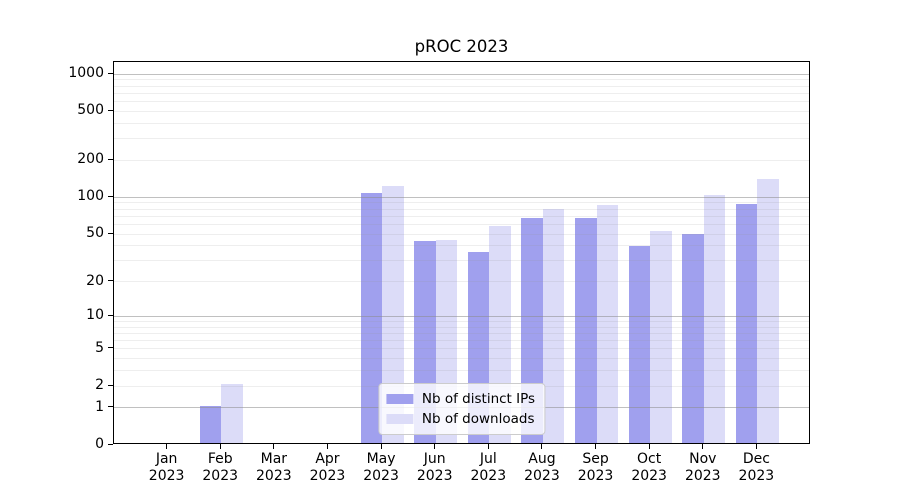 This screenshot has width=900, height=500. What do you see at coordinates (542, 467) in the screenshot?
I see `x-tick-label-aug: Aug 2023` at bounding box center [542, 467].